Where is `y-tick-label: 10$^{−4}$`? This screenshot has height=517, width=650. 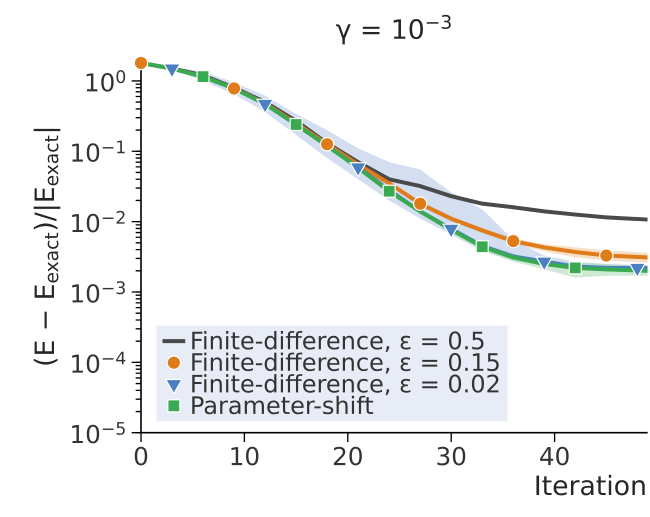
y-tick-label: 10$^{−4}$ is located at coordinates (99, 363).